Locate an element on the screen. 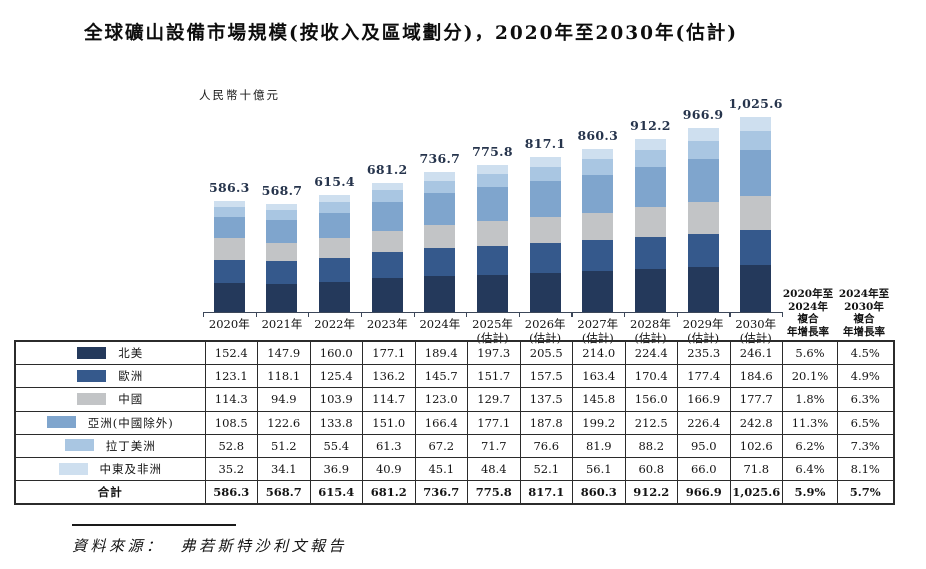 This screenshot has height=569, width=926. bar-total-label: 860.3 is located at coordinates (598, 135).